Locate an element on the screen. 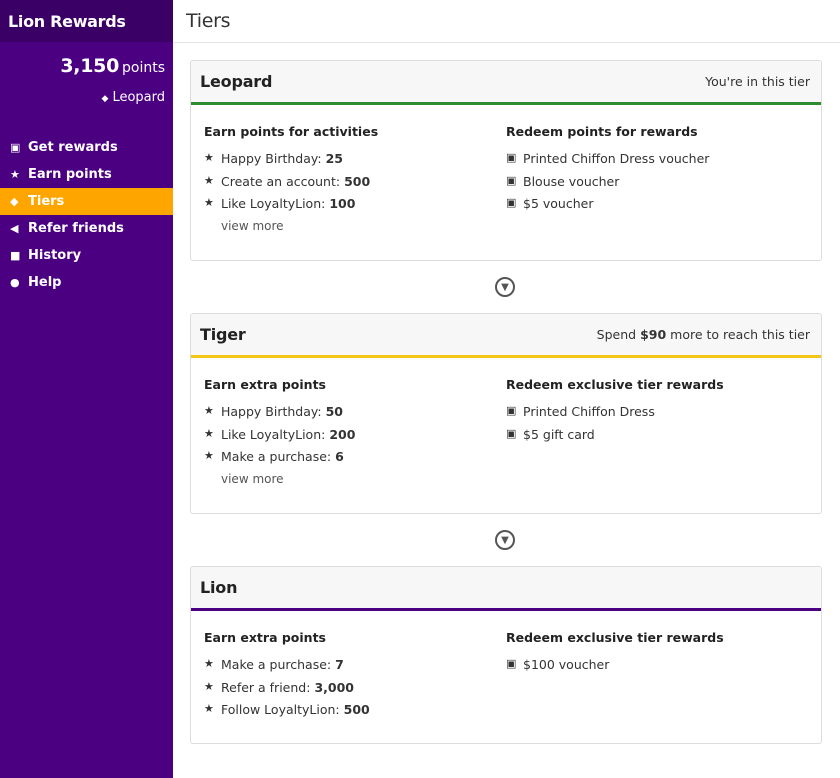 This screenshot has height=778, width=840. earn-item: ★ Create an account: 500 is located at coordinates (355, 185).